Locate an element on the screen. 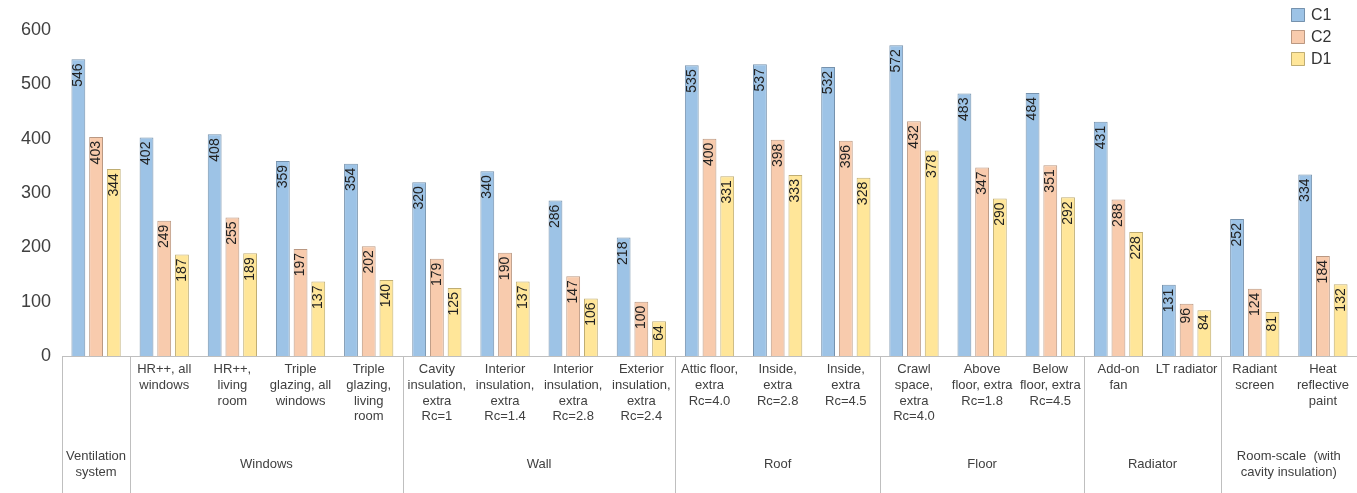 Image resolution: width=1357 pixels, height=493 pixels. x-tick-label: Cavity insulation, extra Rc=1 is located at coordinates (437, 392).